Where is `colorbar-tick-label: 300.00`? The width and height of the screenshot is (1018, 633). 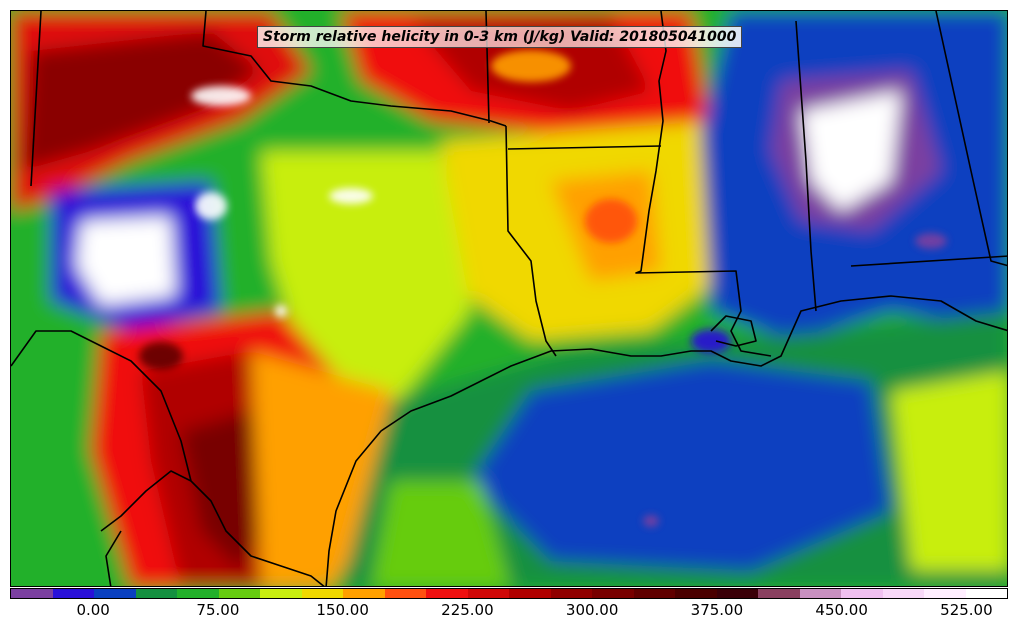 colorbar-tick-label: 300.00 is located at coordinates (592, 610).